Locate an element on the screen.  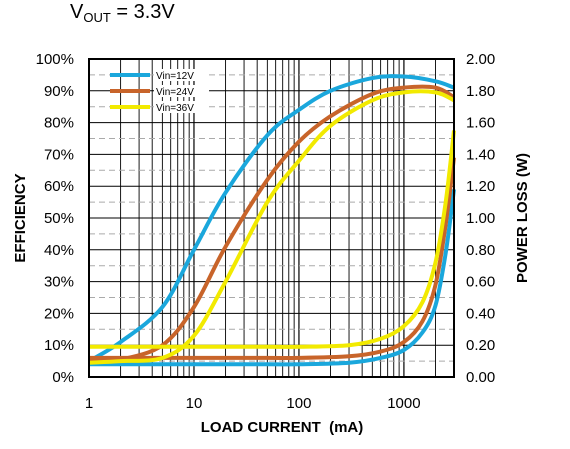
y-right-tick-label: 1.20 is located at coordinates (480, 186).